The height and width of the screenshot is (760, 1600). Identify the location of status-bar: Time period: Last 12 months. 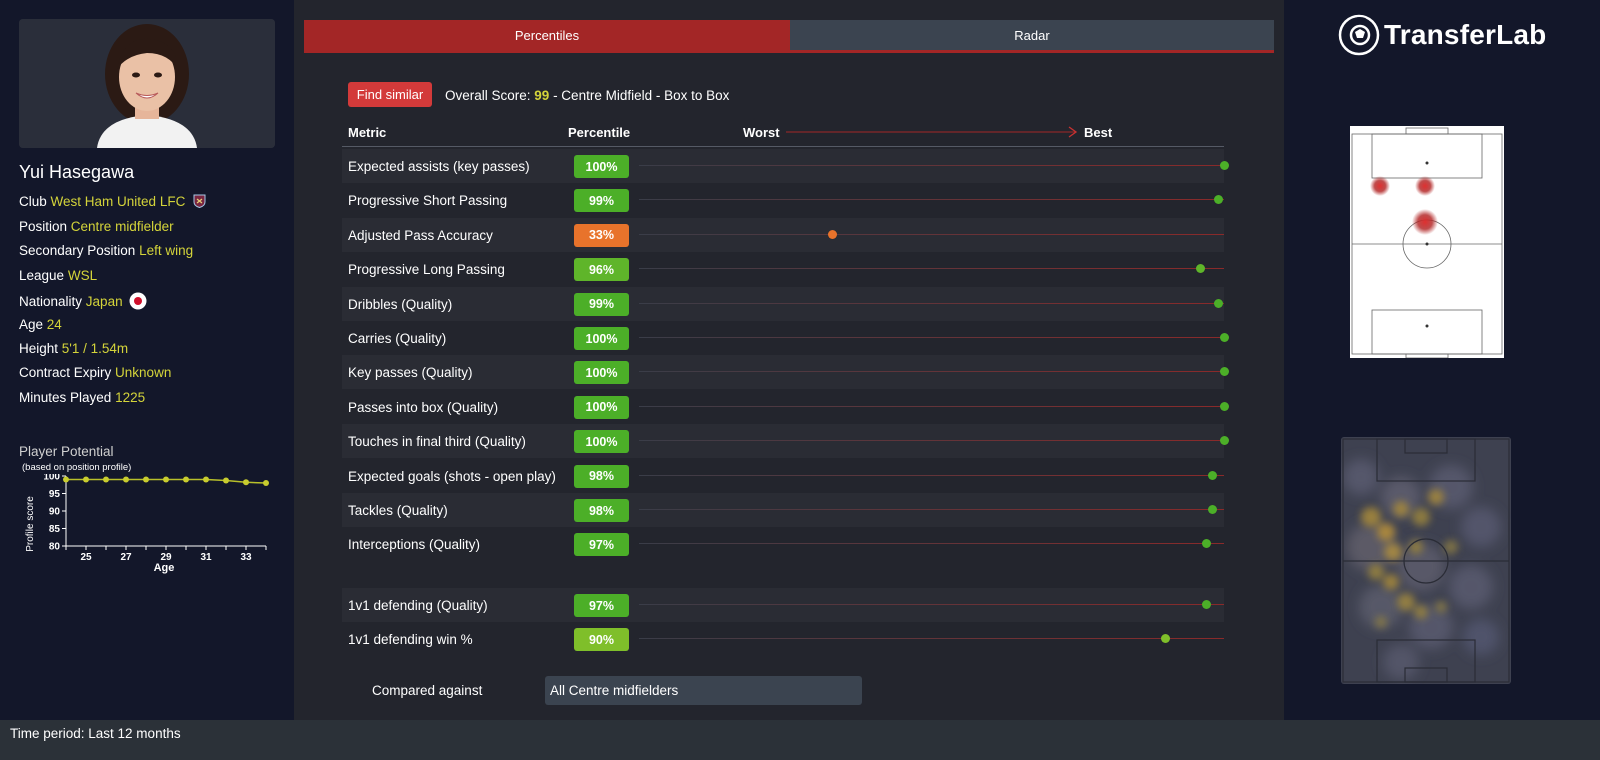
(800, 740).